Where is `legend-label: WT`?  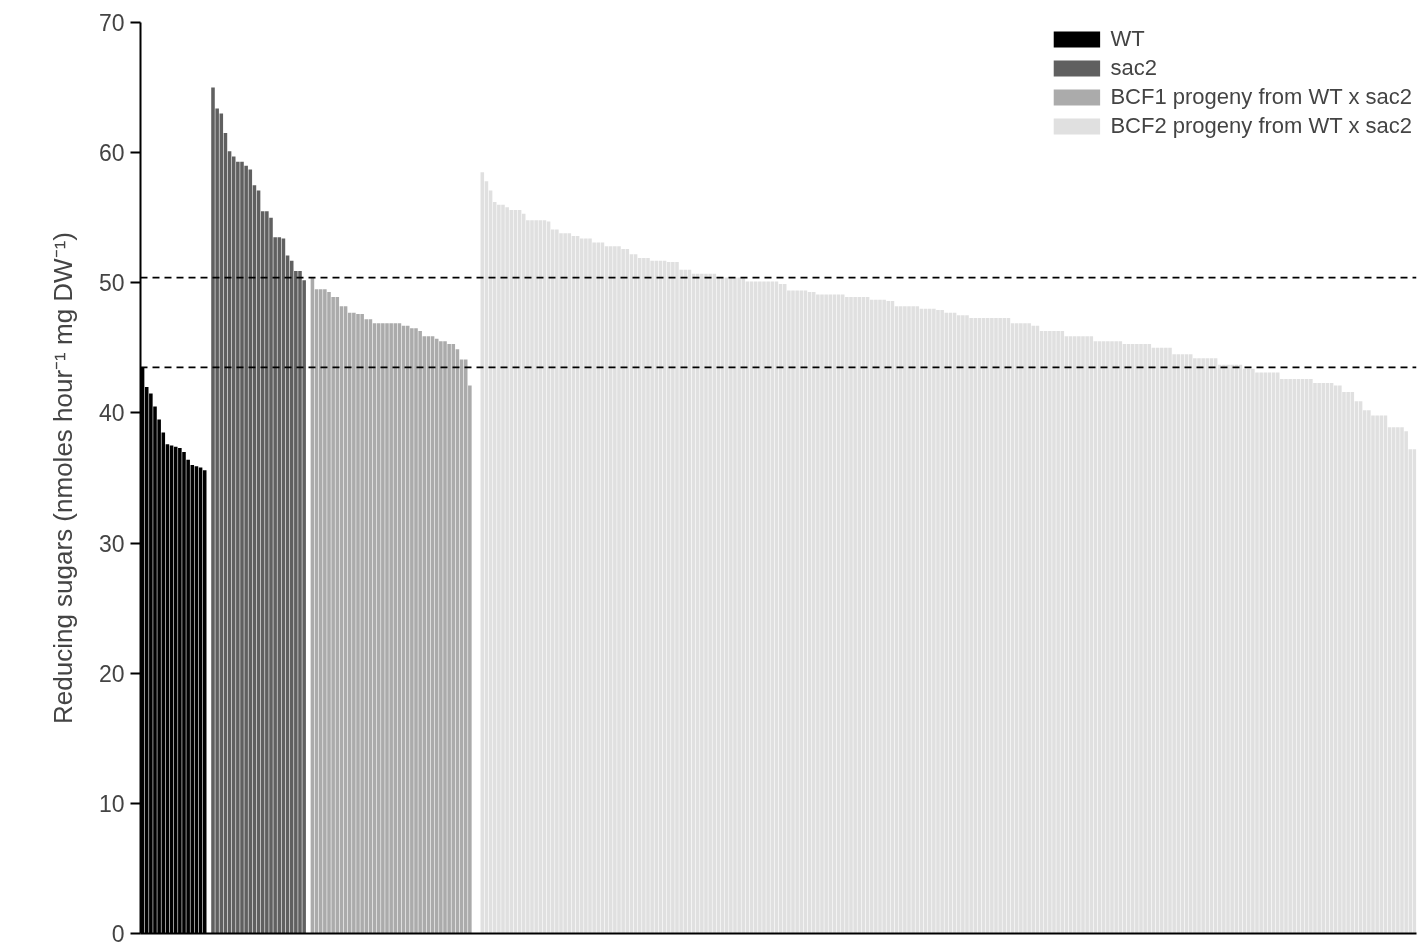
legend-label: WT is located at coordinates (1127, 39).